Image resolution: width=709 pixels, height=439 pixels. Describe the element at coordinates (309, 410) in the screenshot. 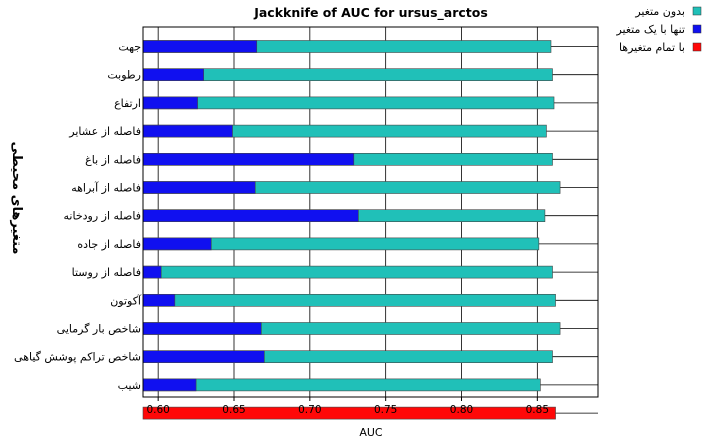

I see `x-tick-label: 0.70` at that location.